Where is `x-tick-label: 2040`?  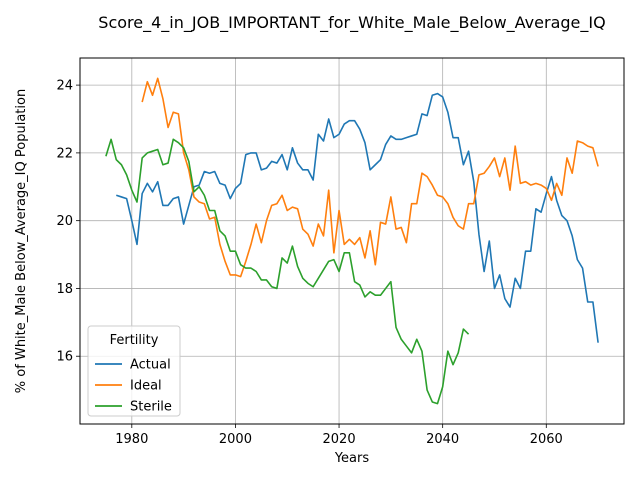 x-tick-label: 2040 is located at coordinates (442, 439).